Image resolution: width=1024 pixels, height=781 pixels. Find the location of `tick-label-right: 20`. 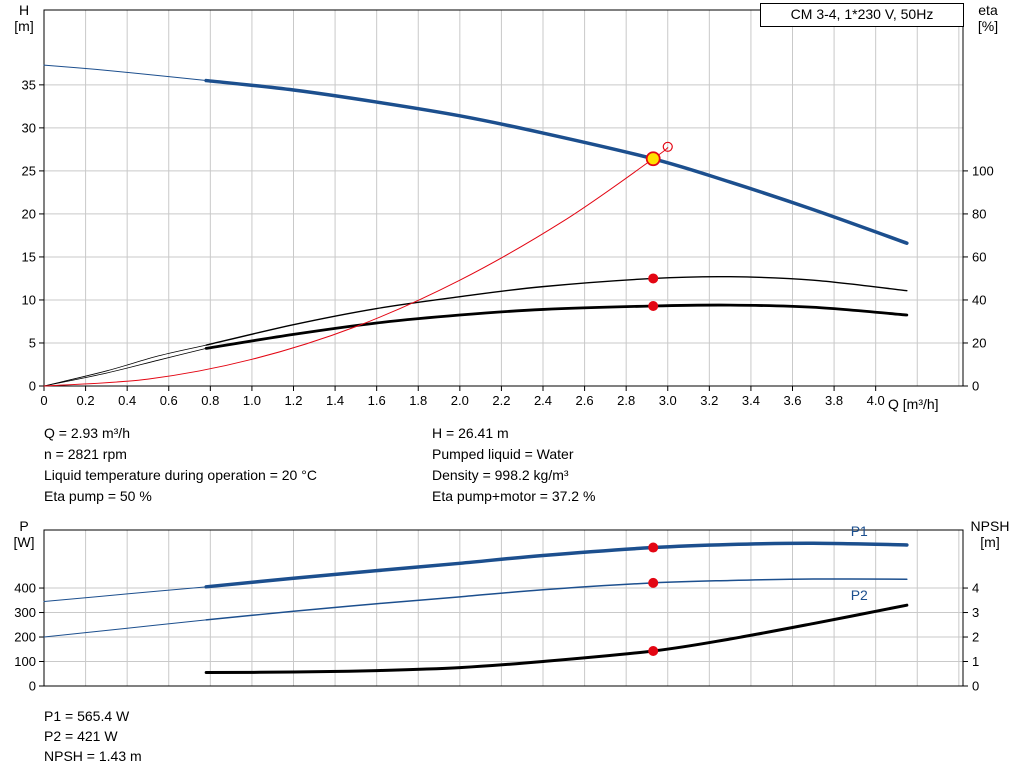

tick-label-right: 20 is located at coordinates (979, 342).